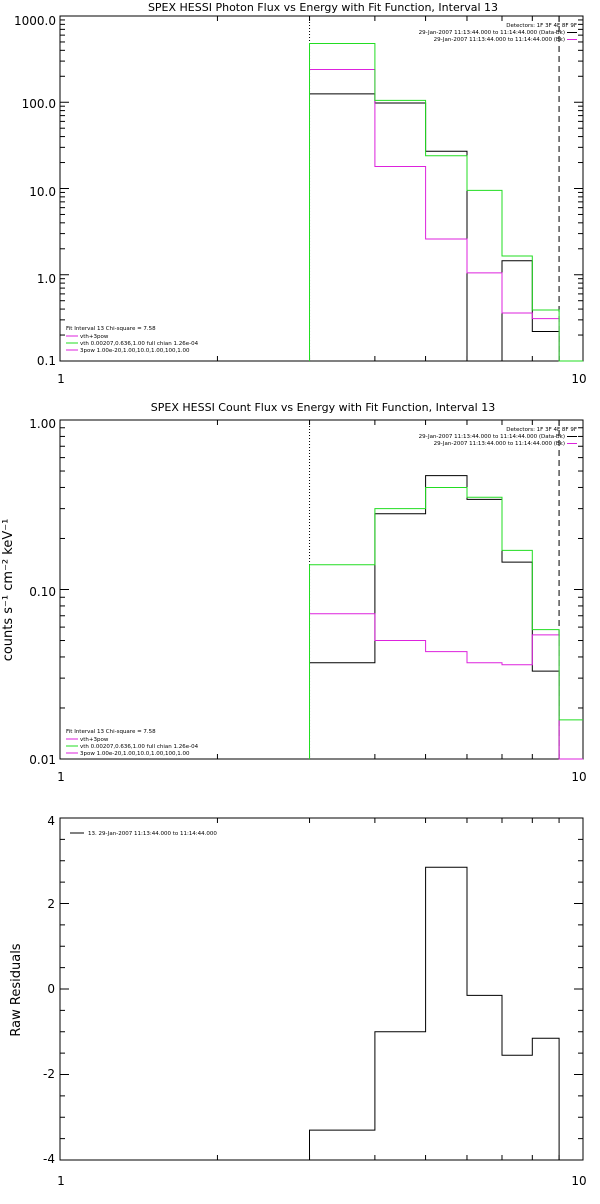 The width and height of the screenshot is (600, 1204). I want to click on photon-flux-ytick-label: 1000.0, so click(35, 21).